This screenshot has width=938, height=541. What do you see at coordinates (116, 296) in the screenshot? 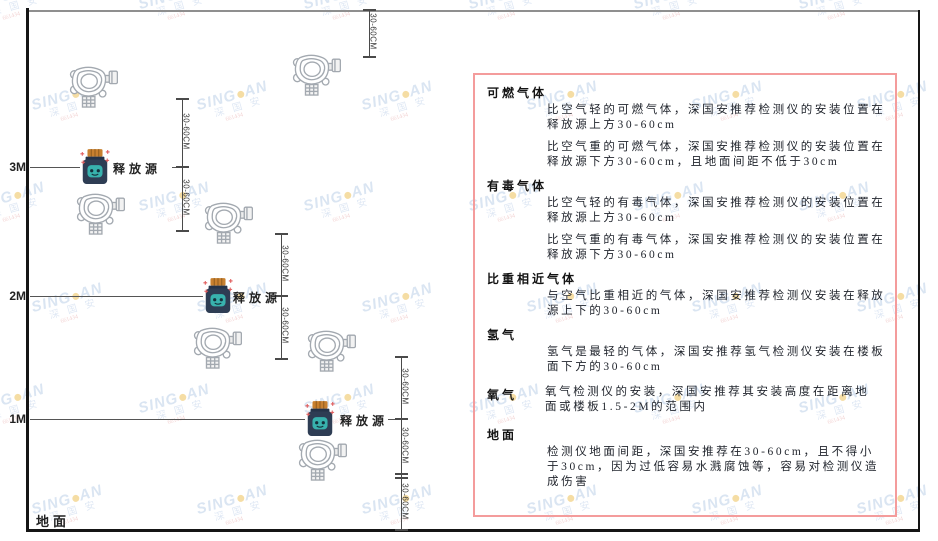
I see `level-line-2m` at bounding box center [116, 296].